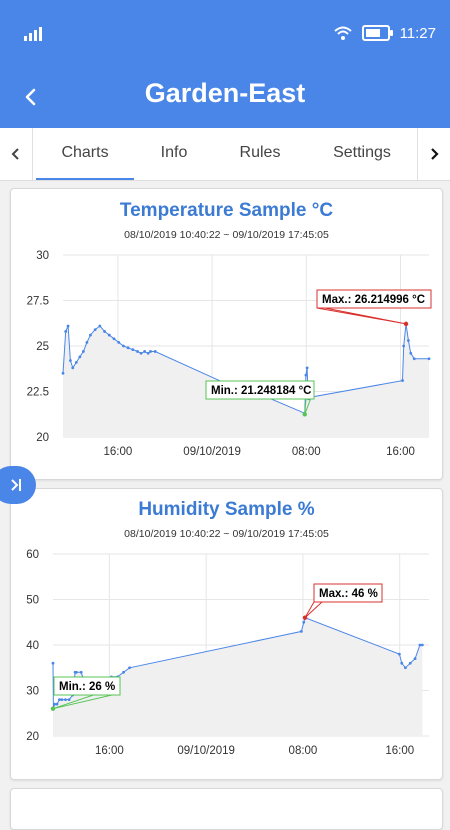 This screenshot has height=830, width=450. I want to click on y-tick-label: 50, so click(32, 601).